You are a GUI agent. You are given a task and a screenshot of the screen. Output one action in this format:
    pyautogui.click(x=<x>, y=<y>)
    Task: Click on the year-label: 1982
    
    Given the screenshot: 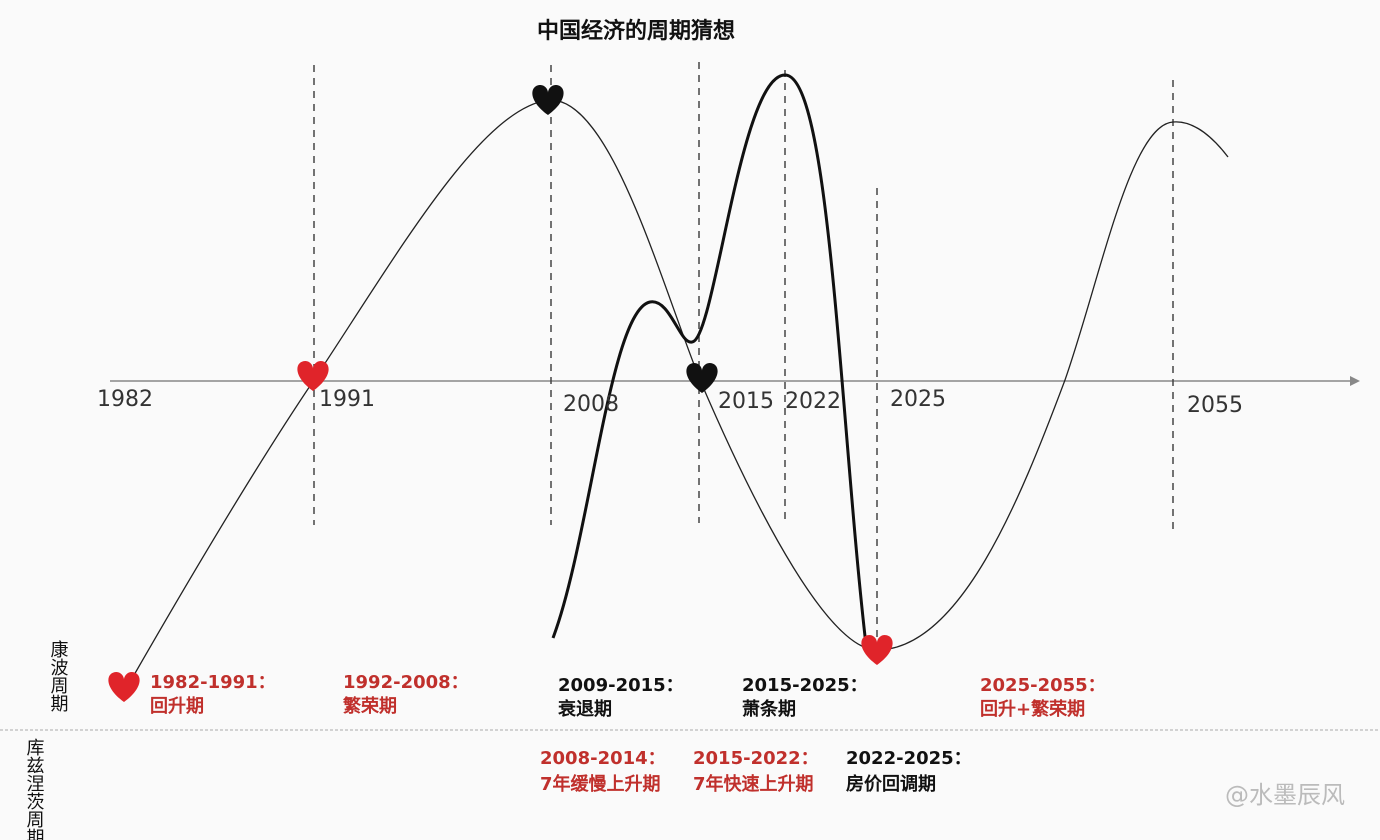 What is the action you would take?
    pyautogui.click(x=125, y=399)
    